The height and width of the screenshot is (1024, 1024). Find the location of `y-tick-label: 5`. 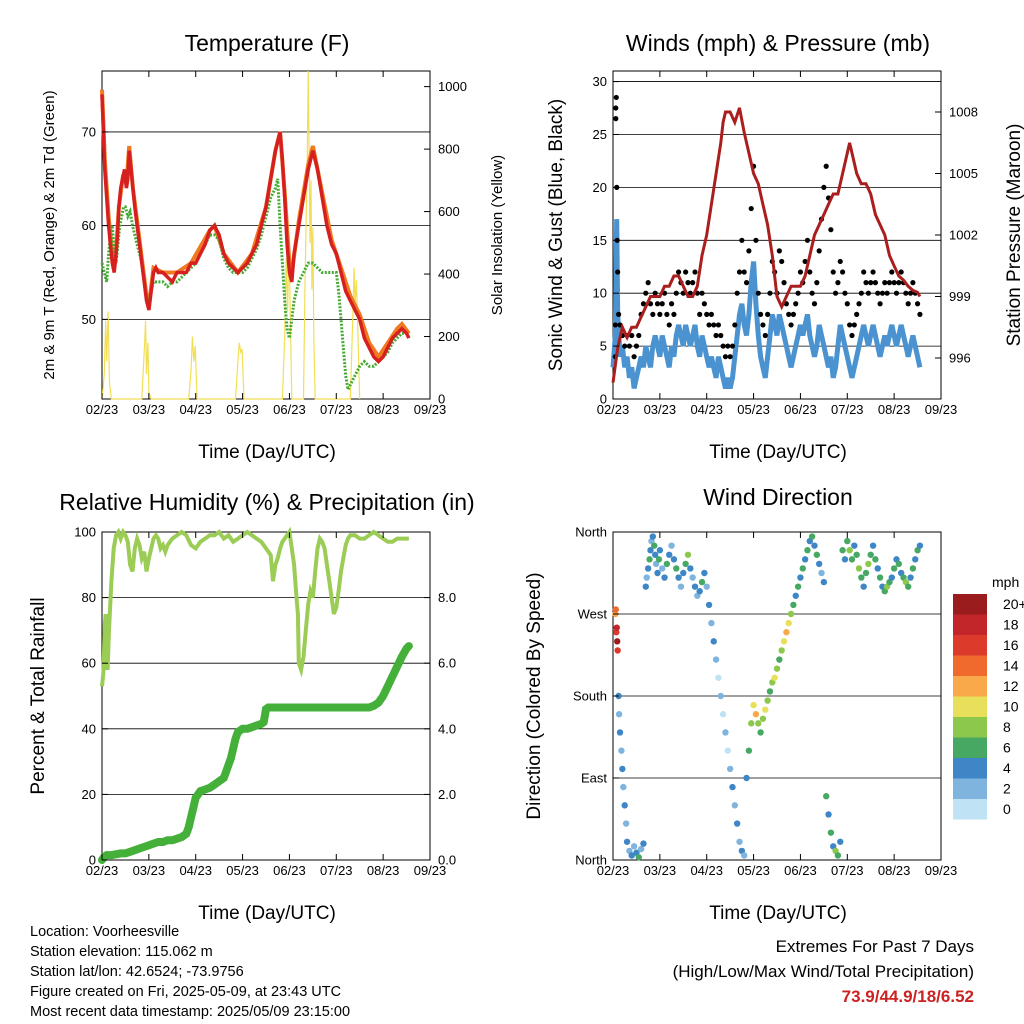

y-tick-label: 5 is located at coordinates (603, 346).